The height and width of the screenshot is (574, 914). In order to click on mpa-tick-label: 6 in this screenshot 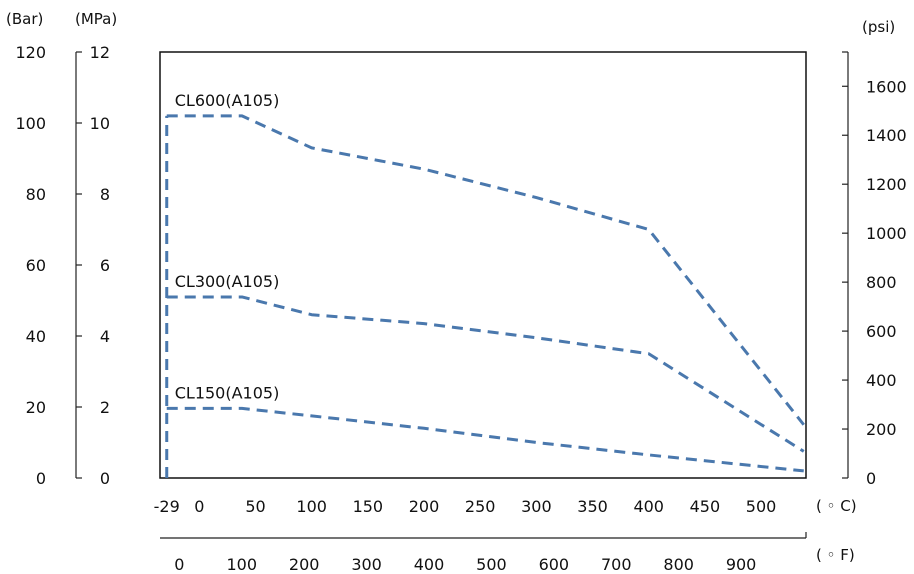, I will do `click(105, 265)`.